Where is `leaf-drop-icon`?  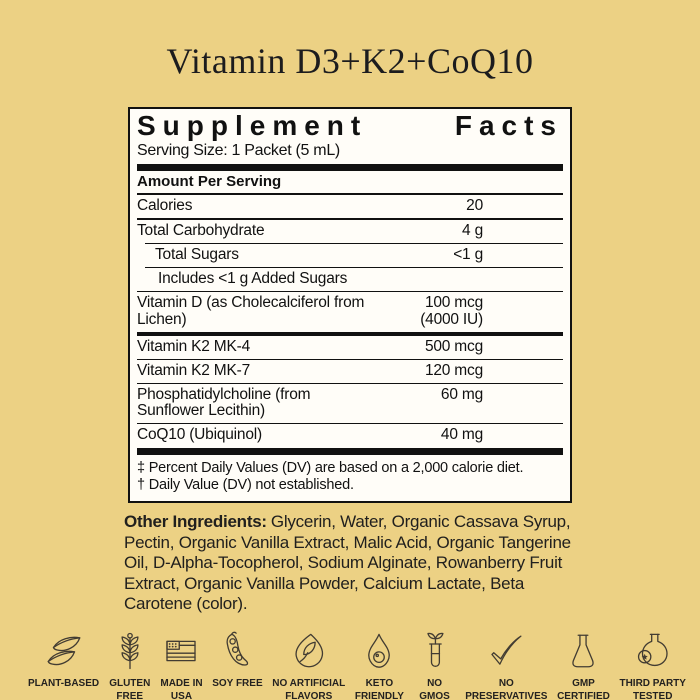
leaf-drop-icon is located at coordinates (309, 651).